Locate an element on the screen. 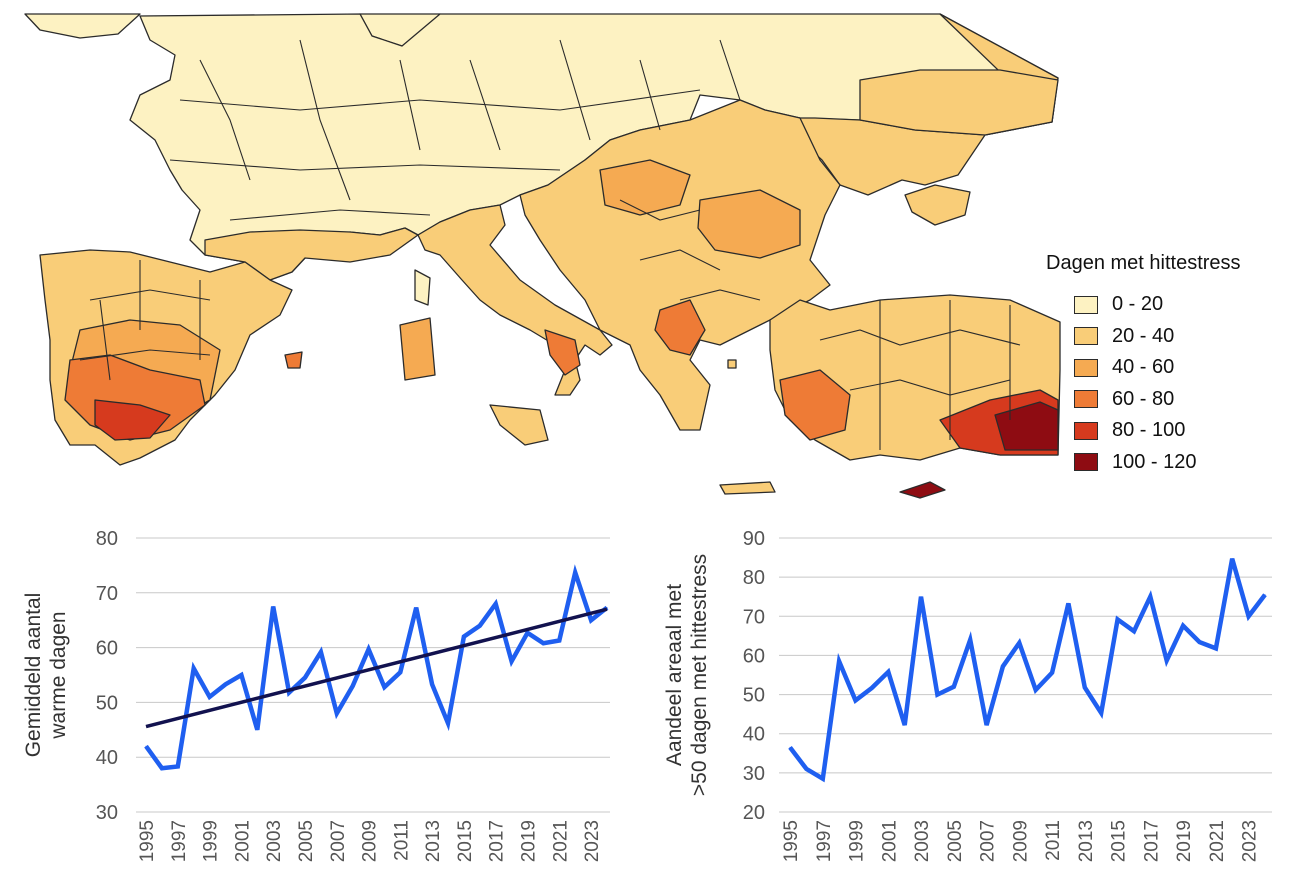 The width and height of the screenshot is (1300, 882). y-tick-label: 40 is located at coordinates (754, 735).